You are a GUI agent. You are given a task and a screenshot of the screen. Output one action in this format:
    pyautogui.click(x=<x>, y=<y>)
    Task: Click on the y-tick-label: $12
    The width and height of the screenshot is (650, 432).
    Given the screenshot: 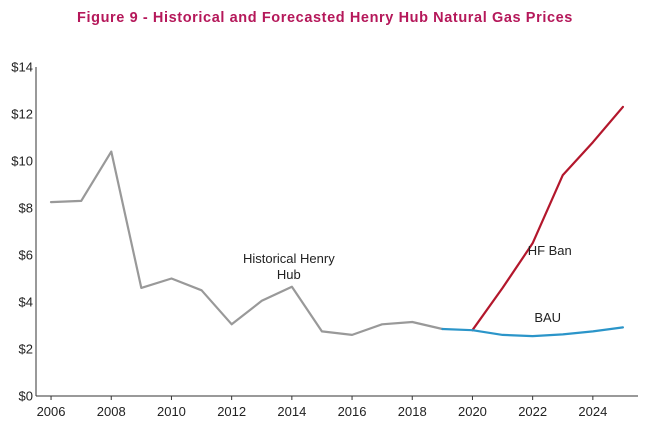 What is the action you would take?
    pyautogui.click(x=22, y=114)
    